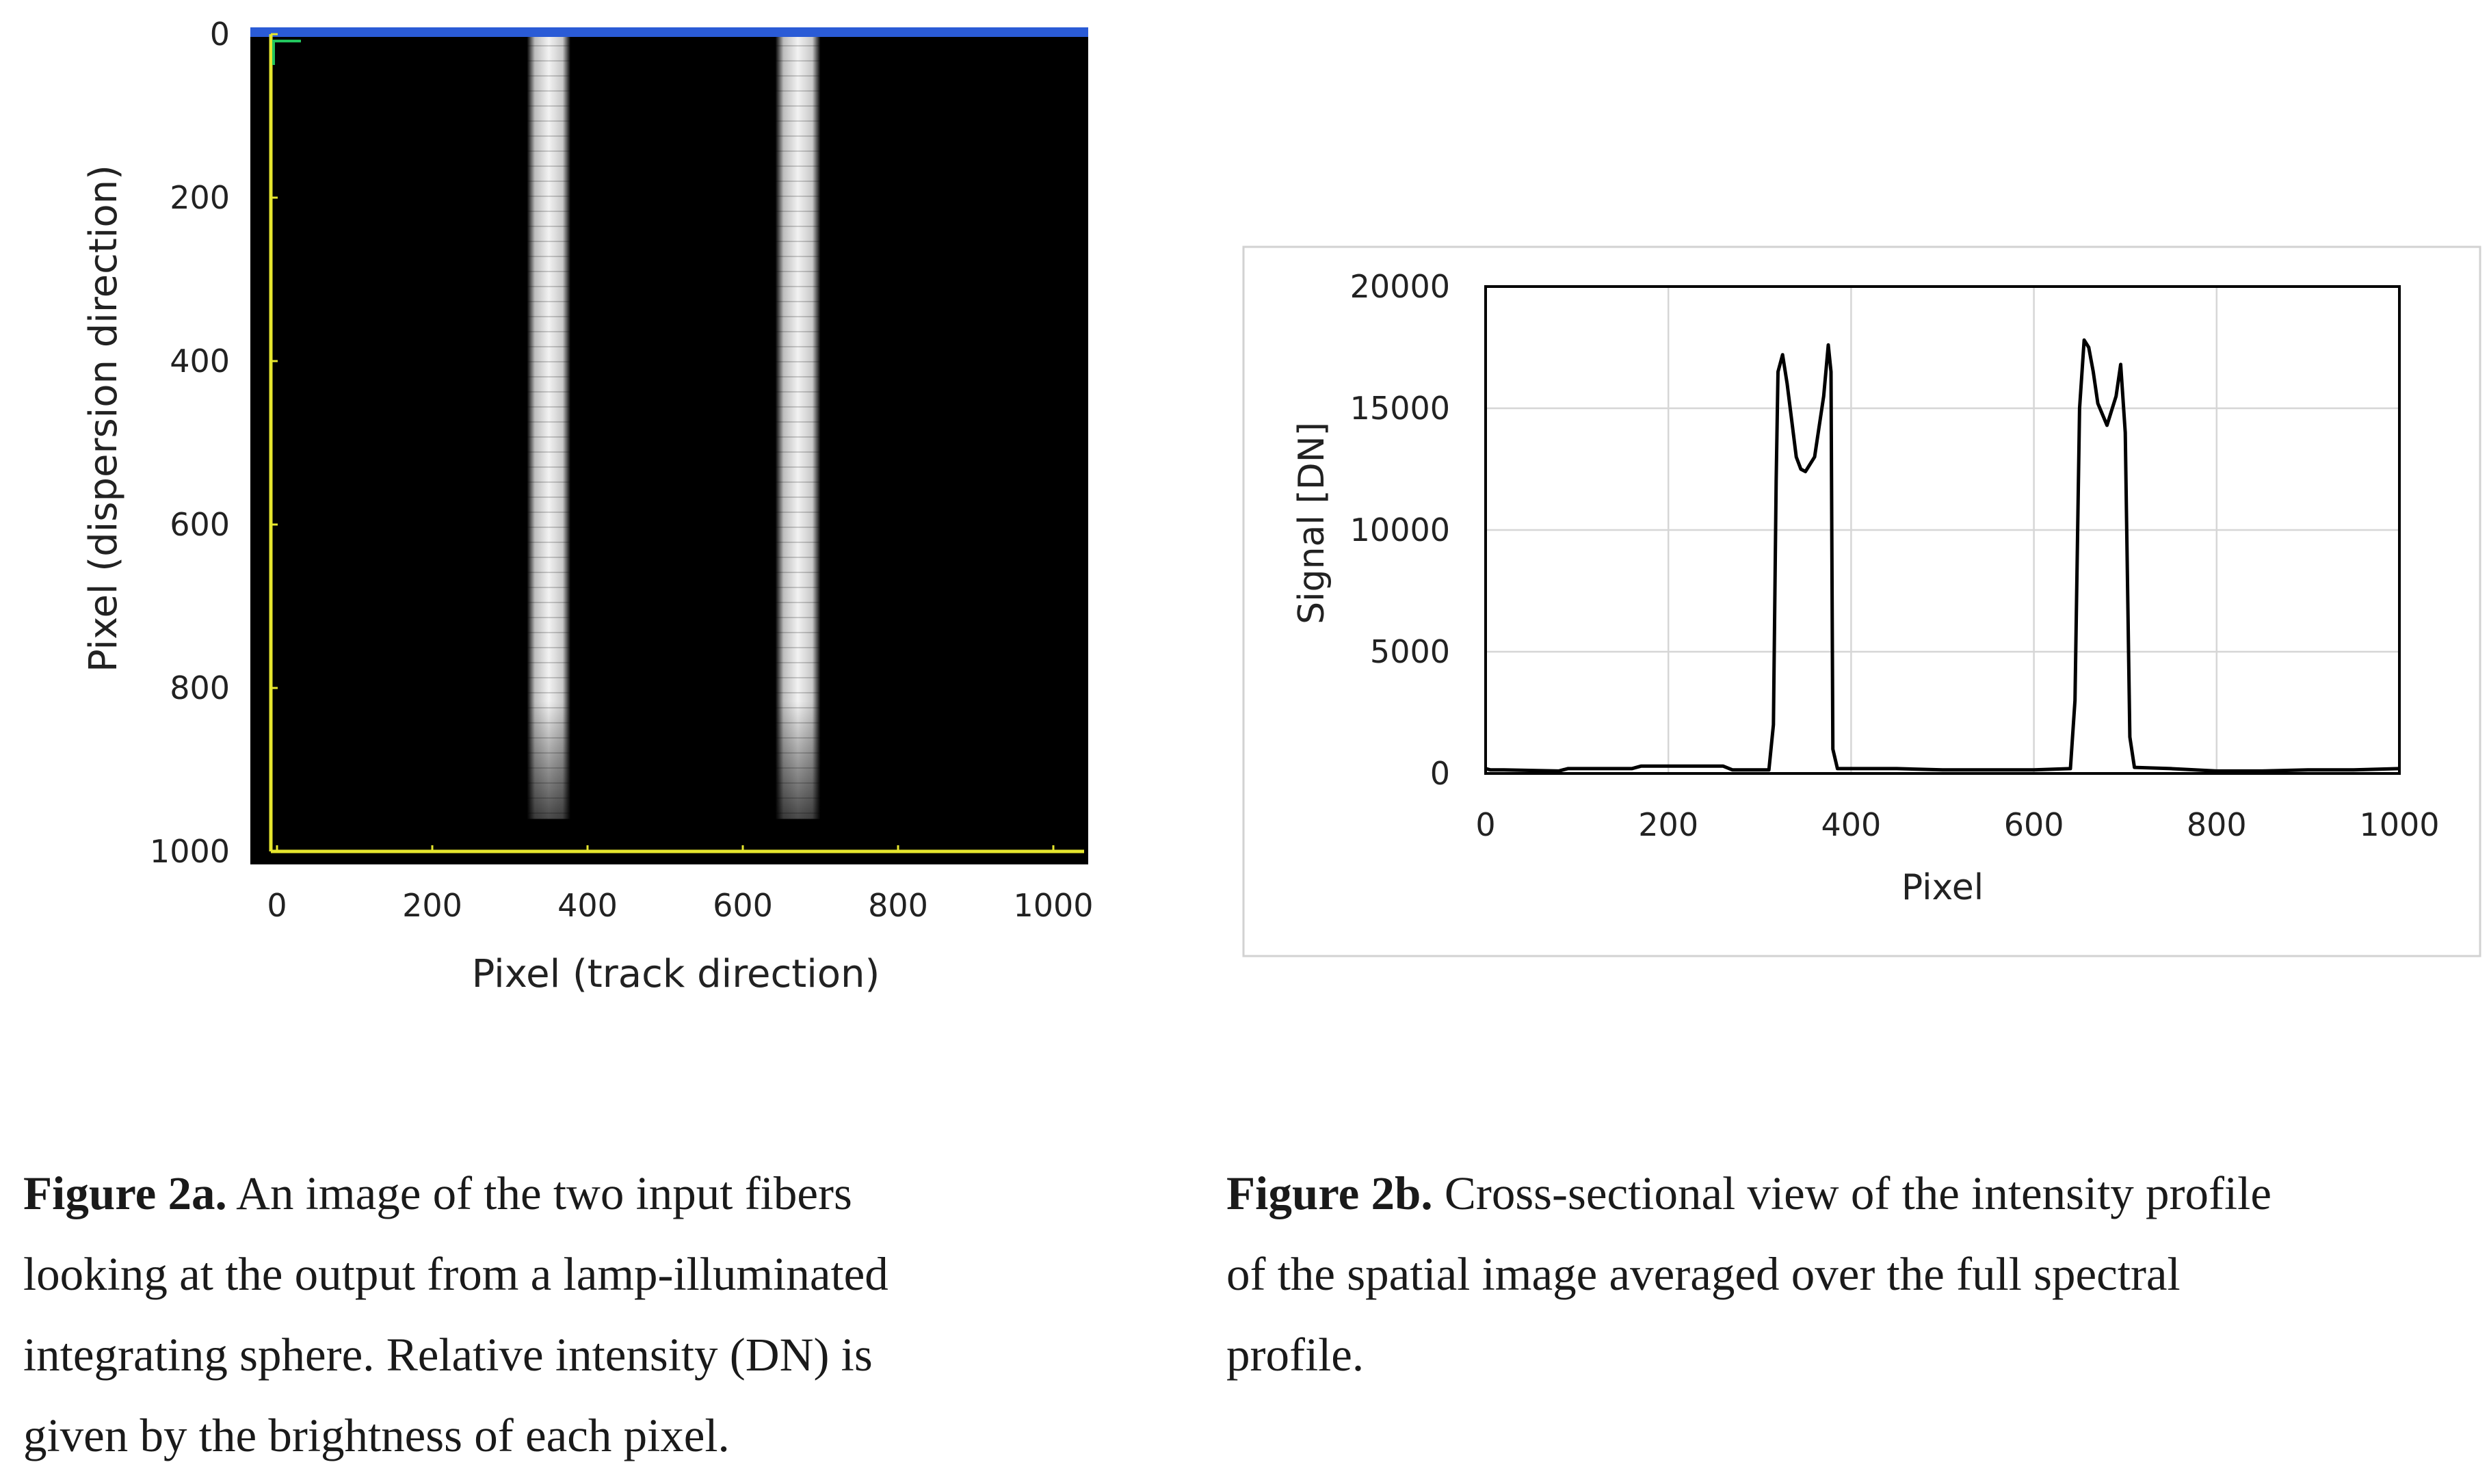 This screenshot has width=2489, height=1484. I want to click on fiber-bands, so click(674, 426).